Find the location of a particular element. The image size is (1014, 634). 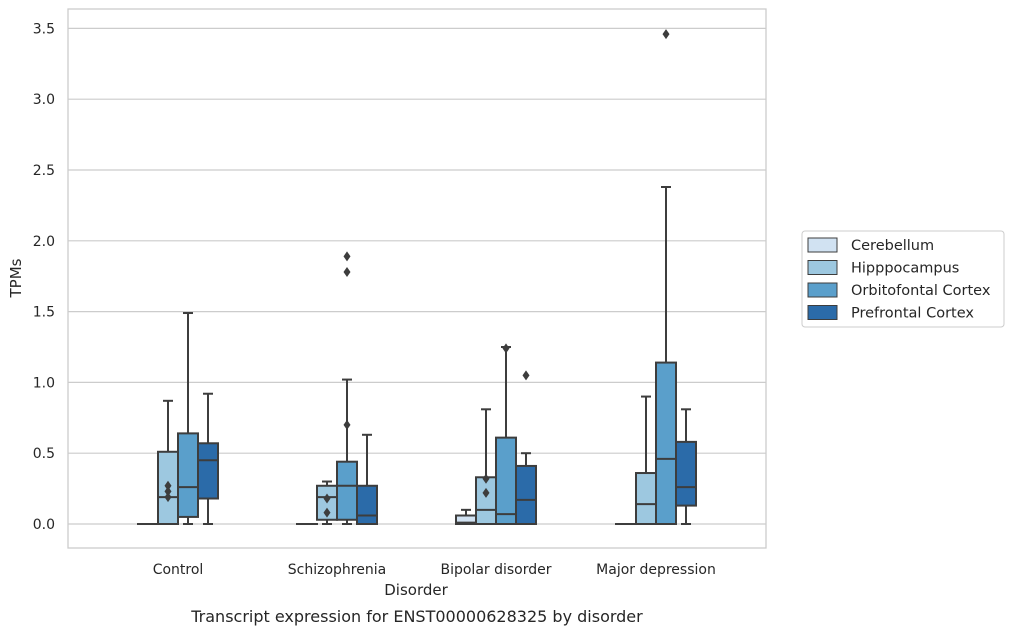

x-tick-label: Control is located at coordinates (178, 570).